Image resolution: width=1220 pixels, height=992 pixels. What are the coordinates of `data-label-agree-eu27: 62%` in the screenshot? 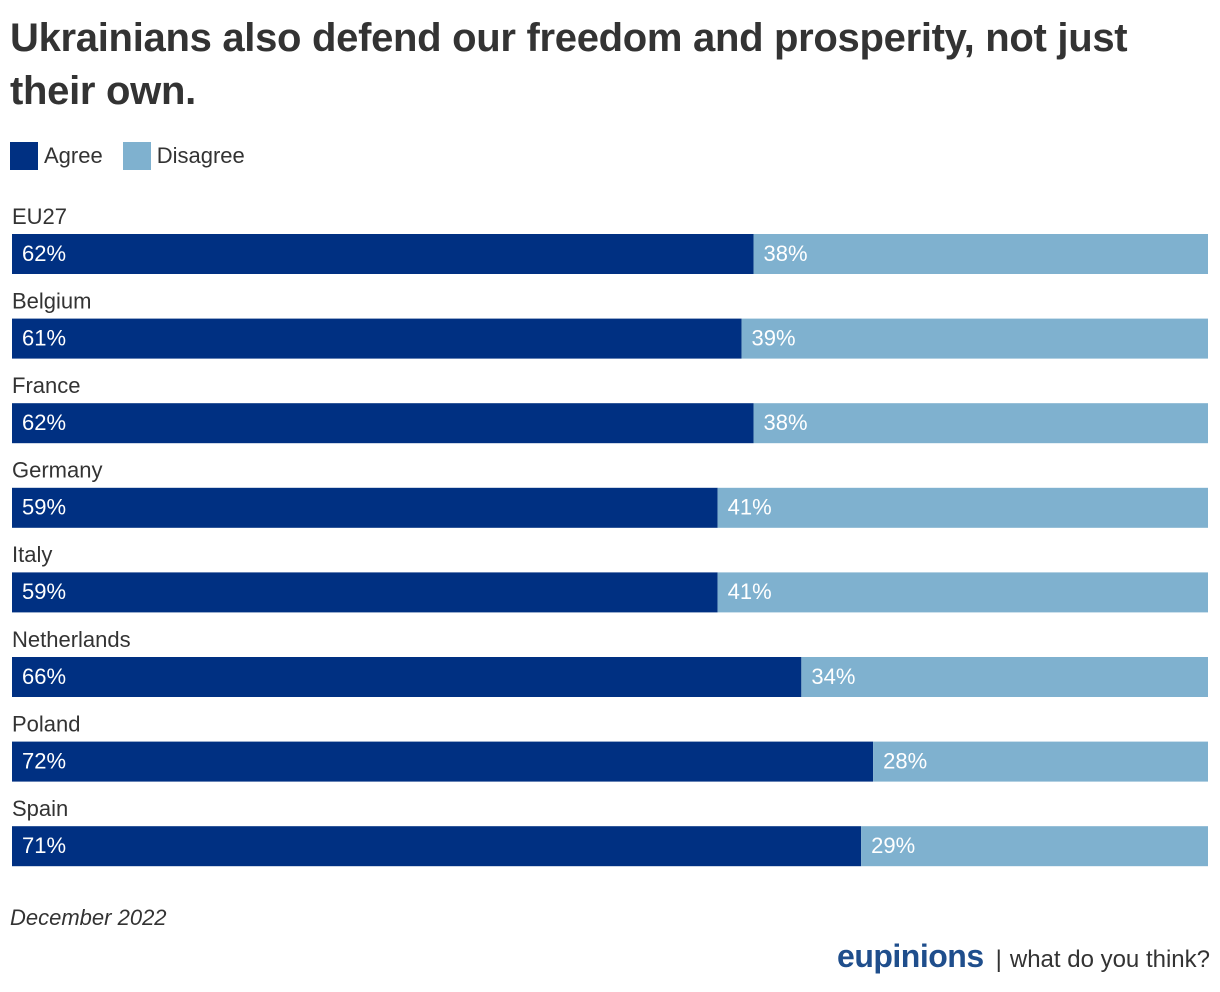 It's located at (44, 253).